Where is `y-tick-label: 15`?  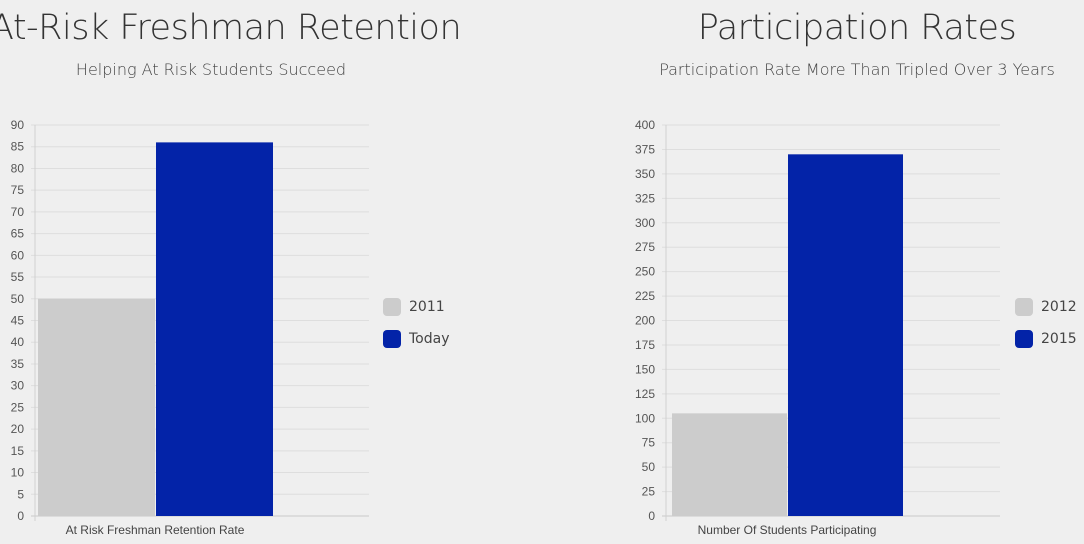
y-tick-label: 15 is located at coordinates (18, 451).